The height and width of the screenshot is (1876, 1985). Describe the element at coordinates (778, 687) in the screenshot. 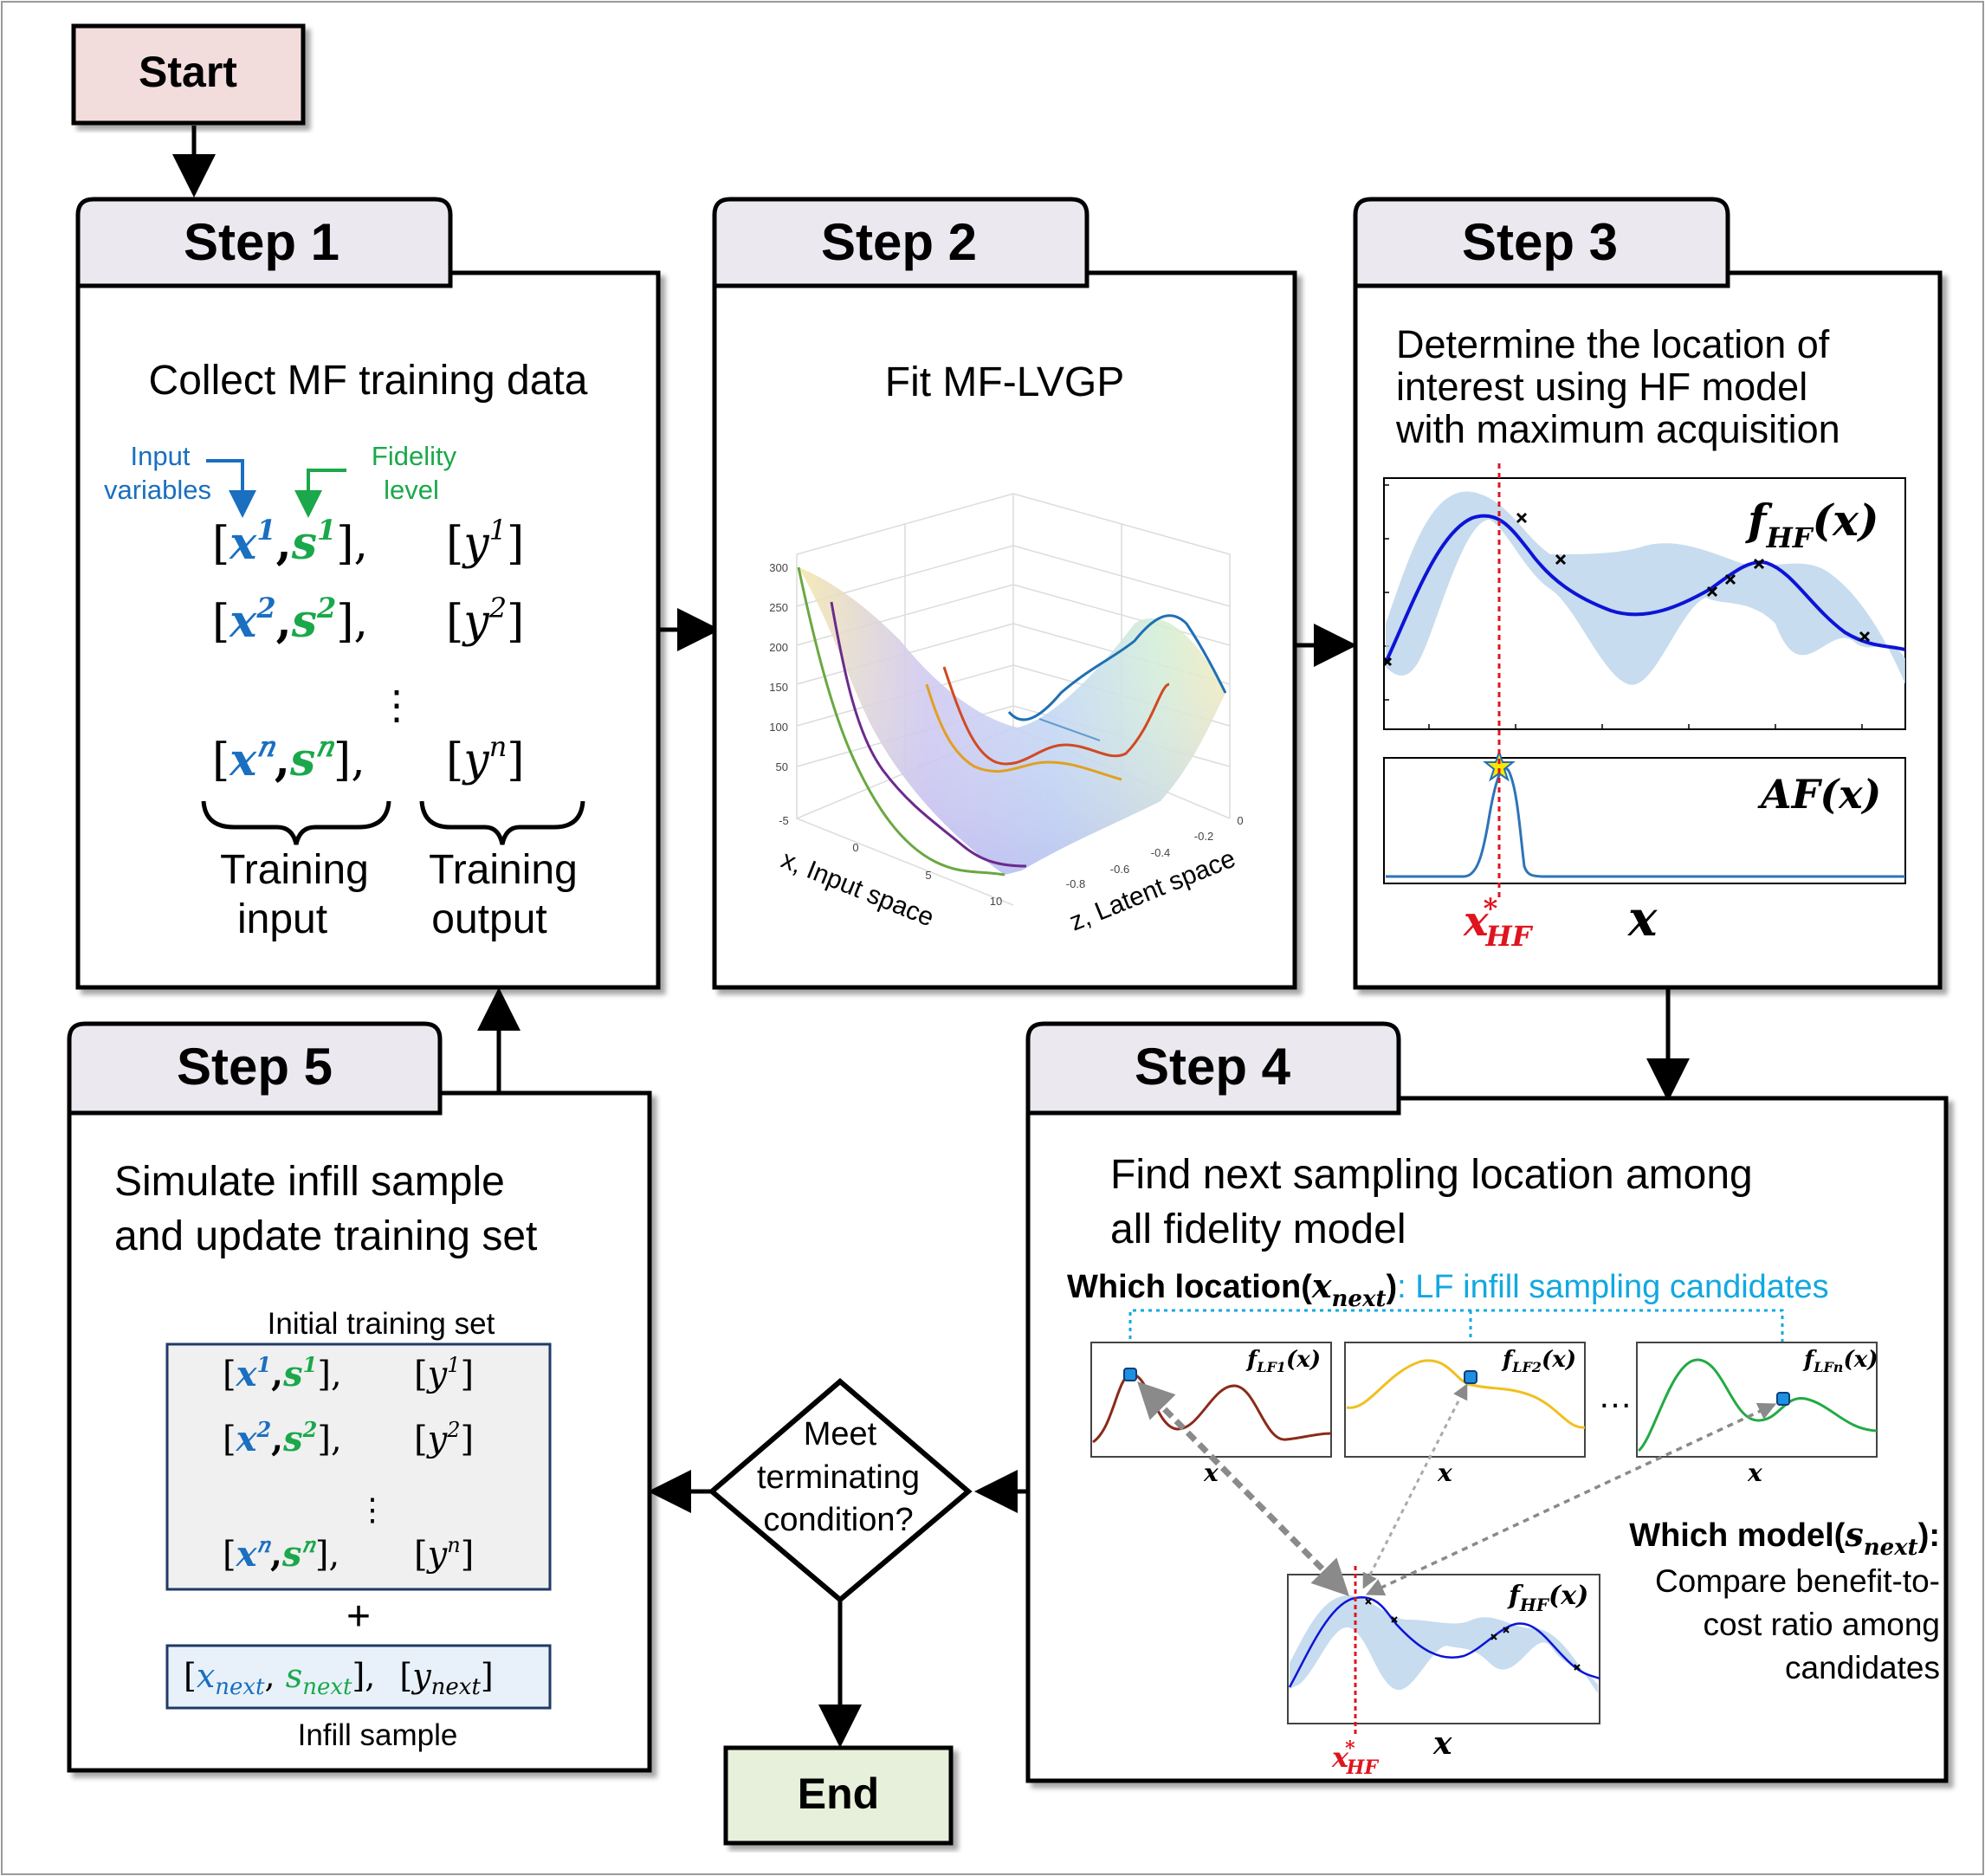

I see `z-tick: 150` at that location.